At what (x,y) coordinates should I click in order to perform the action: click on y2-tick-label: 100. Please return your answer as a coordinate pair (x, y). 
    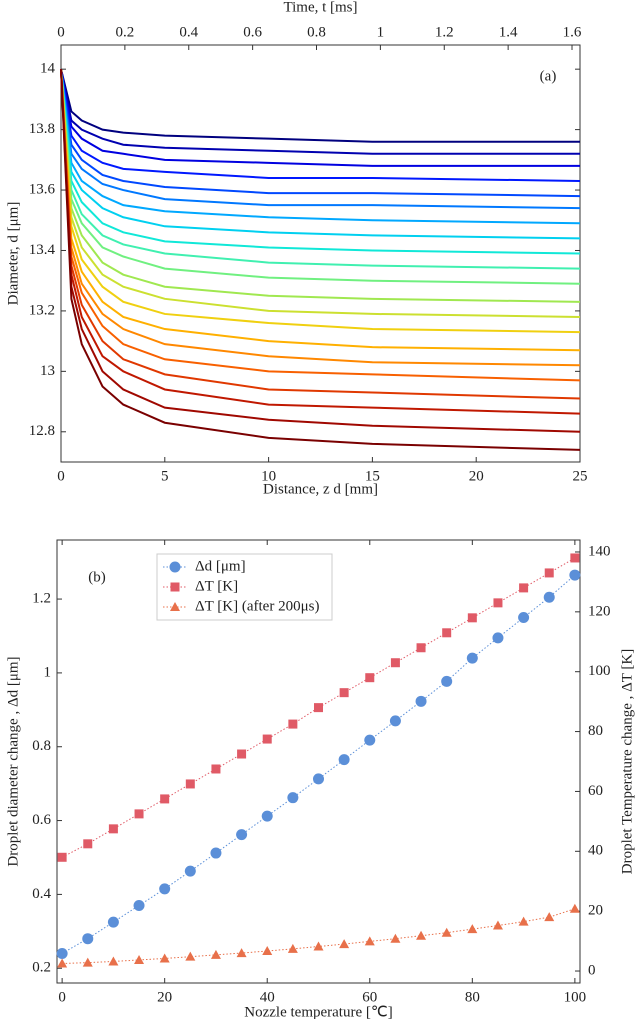
    Looking at the image, I should click on (599, 671).